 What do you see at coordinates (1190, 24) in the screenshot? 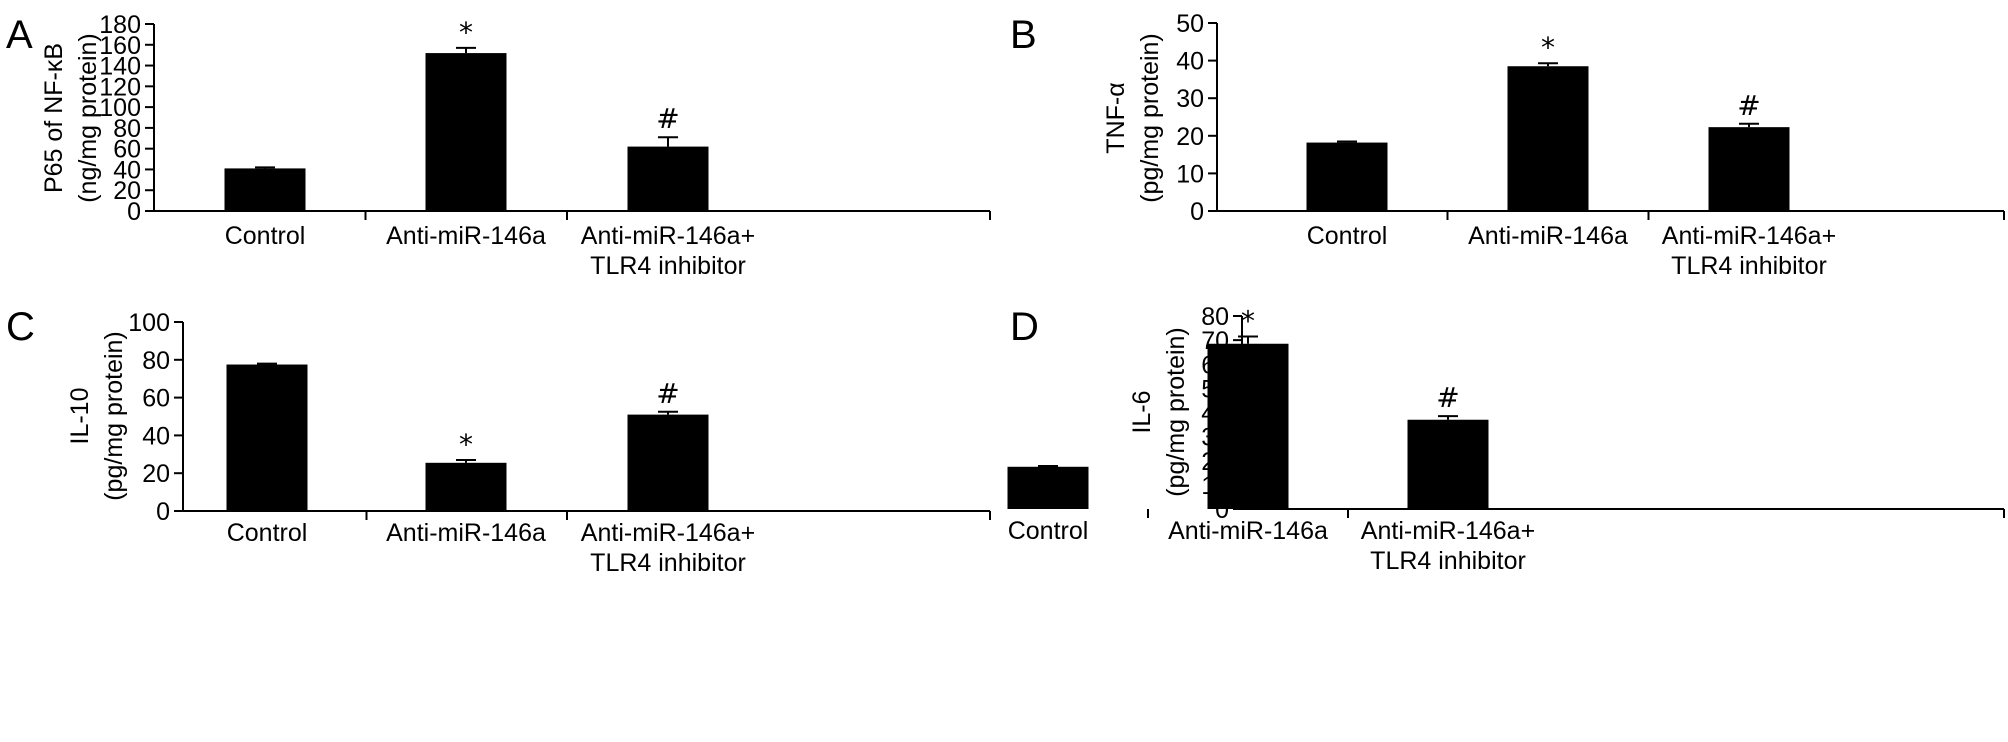
I see `y-tick-label: 50` at bounding box center [1190, 24].